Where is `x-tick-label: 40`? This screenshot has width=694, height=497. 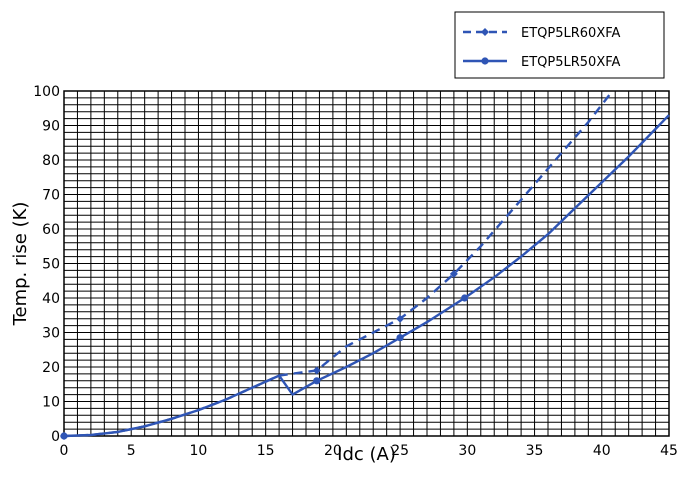 x-tick-label: 40 is located at coordinates (602, 451).